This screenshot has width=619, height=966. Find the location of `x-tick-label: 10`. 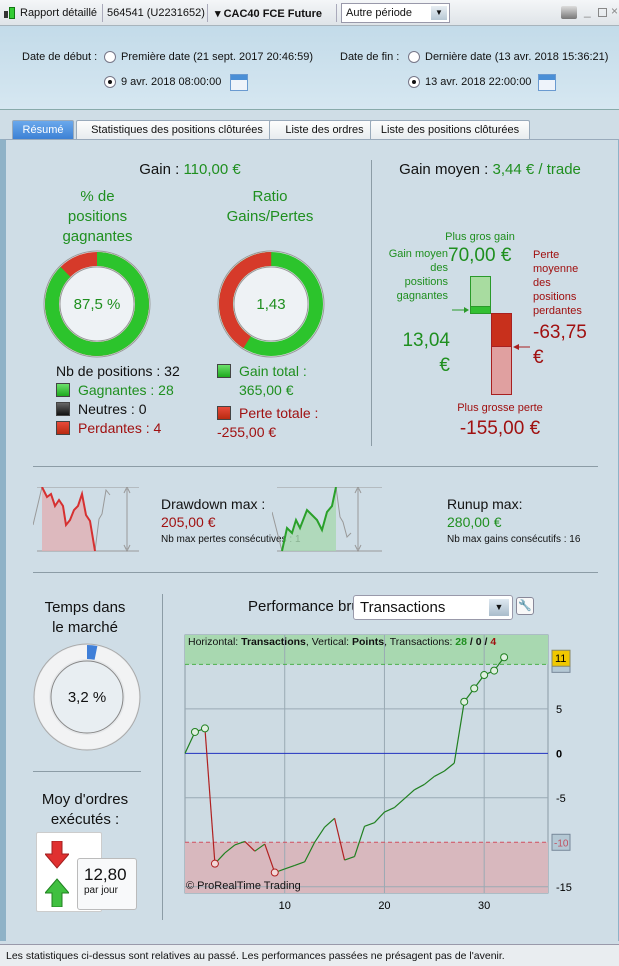

x-tick-label: 10 is located at coordinates (285, 906).